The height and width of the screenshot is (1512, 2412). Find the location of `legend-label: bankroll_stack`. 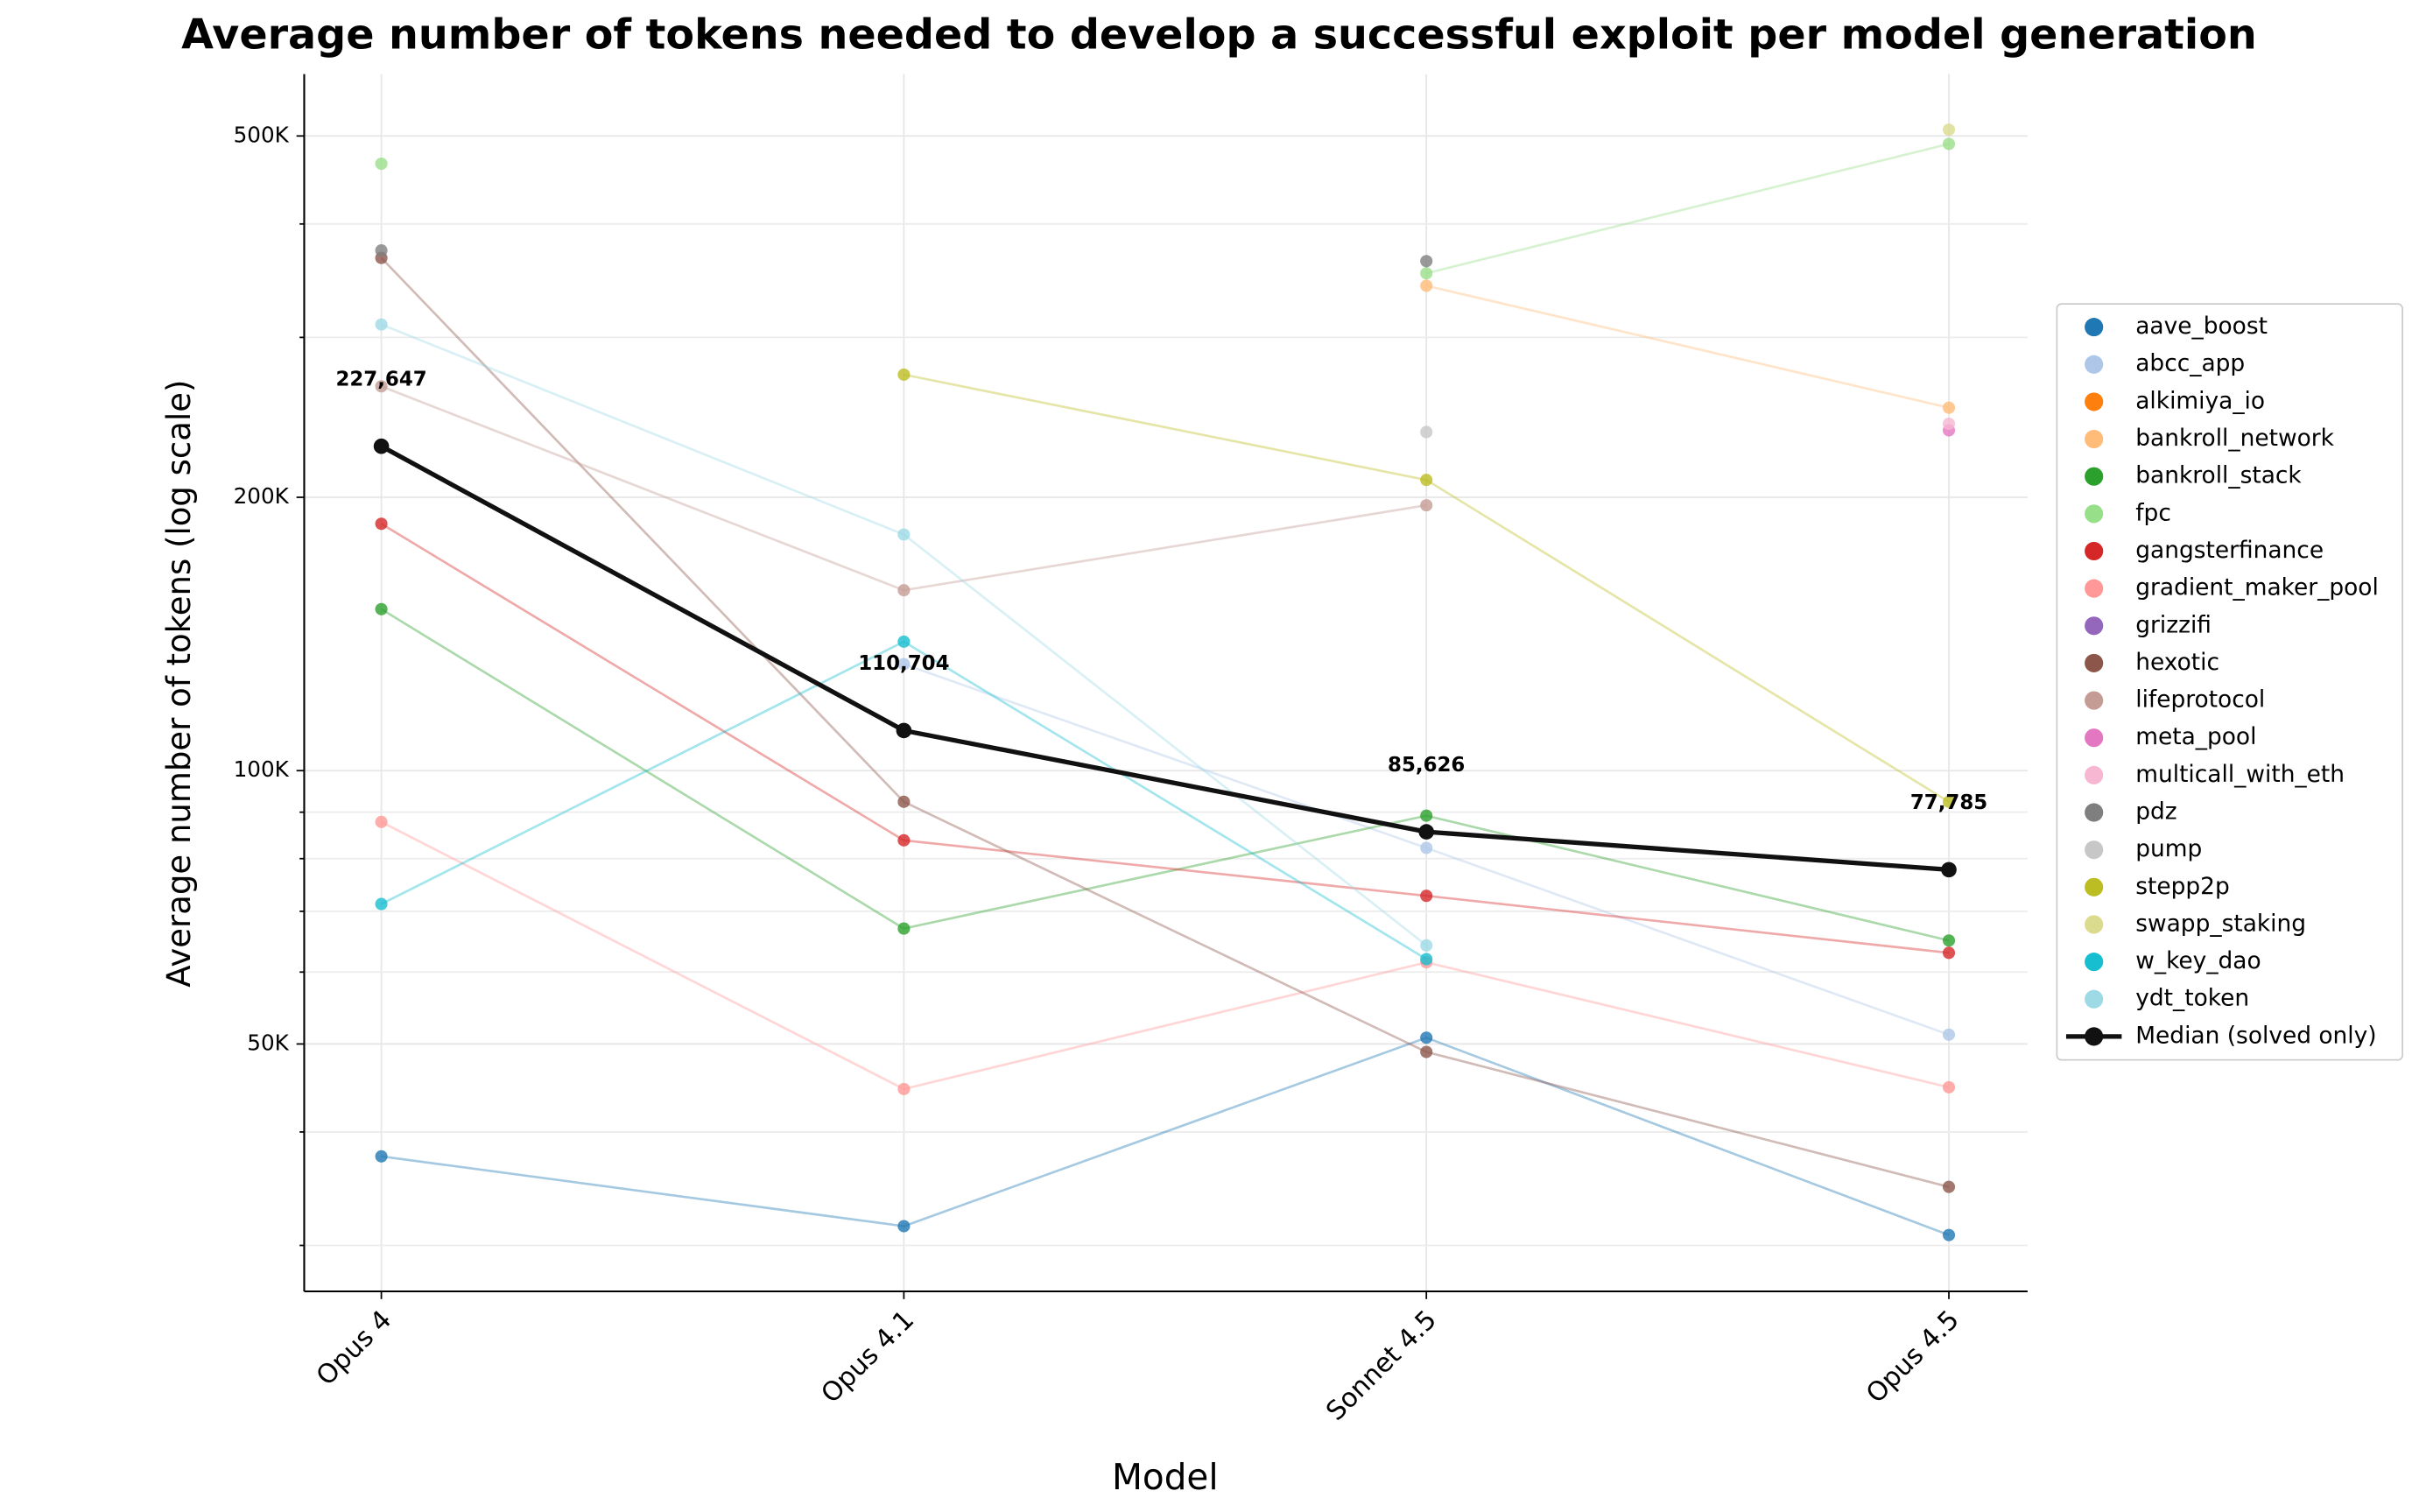

legend-label: bankroll_stack is located at coordinates (2218, 476).